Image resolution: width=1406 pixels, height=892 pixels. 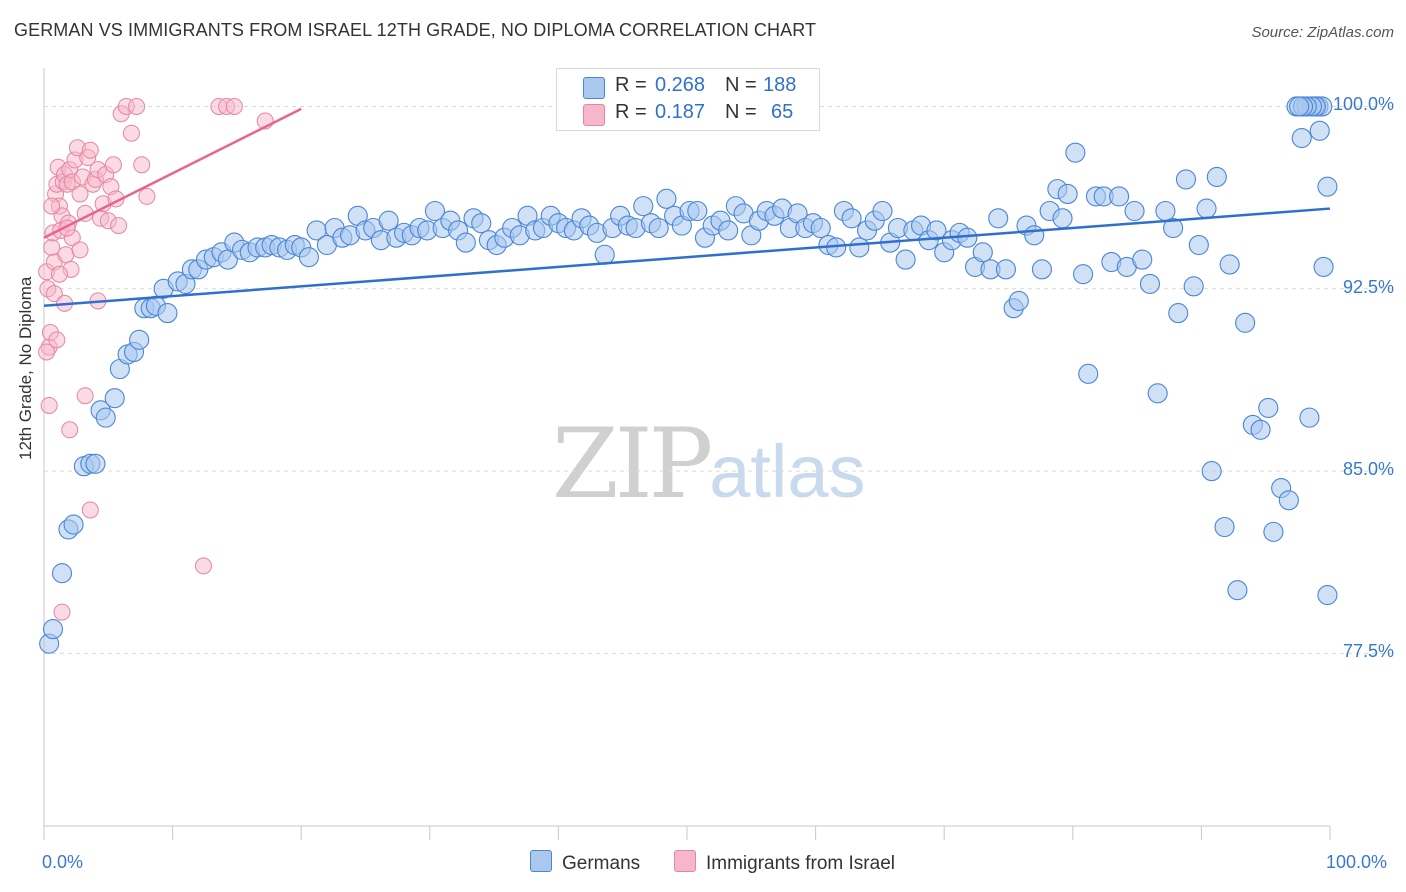 I want to click on source-credit: Source: ZipAtlas.com, so click(x=1322, y=32).